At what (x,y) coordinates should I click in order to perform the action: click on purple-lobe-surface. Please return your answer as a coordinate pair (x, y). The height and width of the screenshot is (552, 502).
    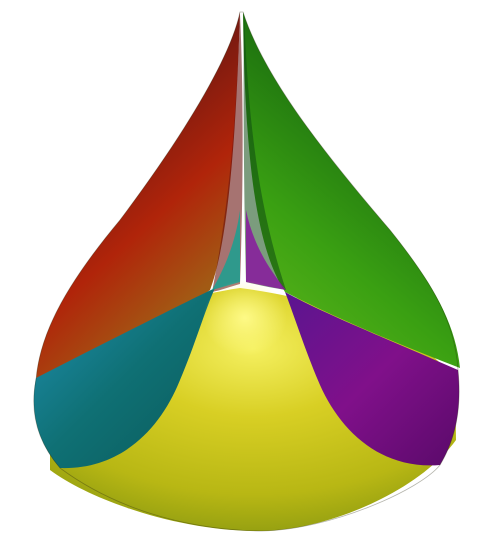
    Looking at the image, I should click on (372, 379).